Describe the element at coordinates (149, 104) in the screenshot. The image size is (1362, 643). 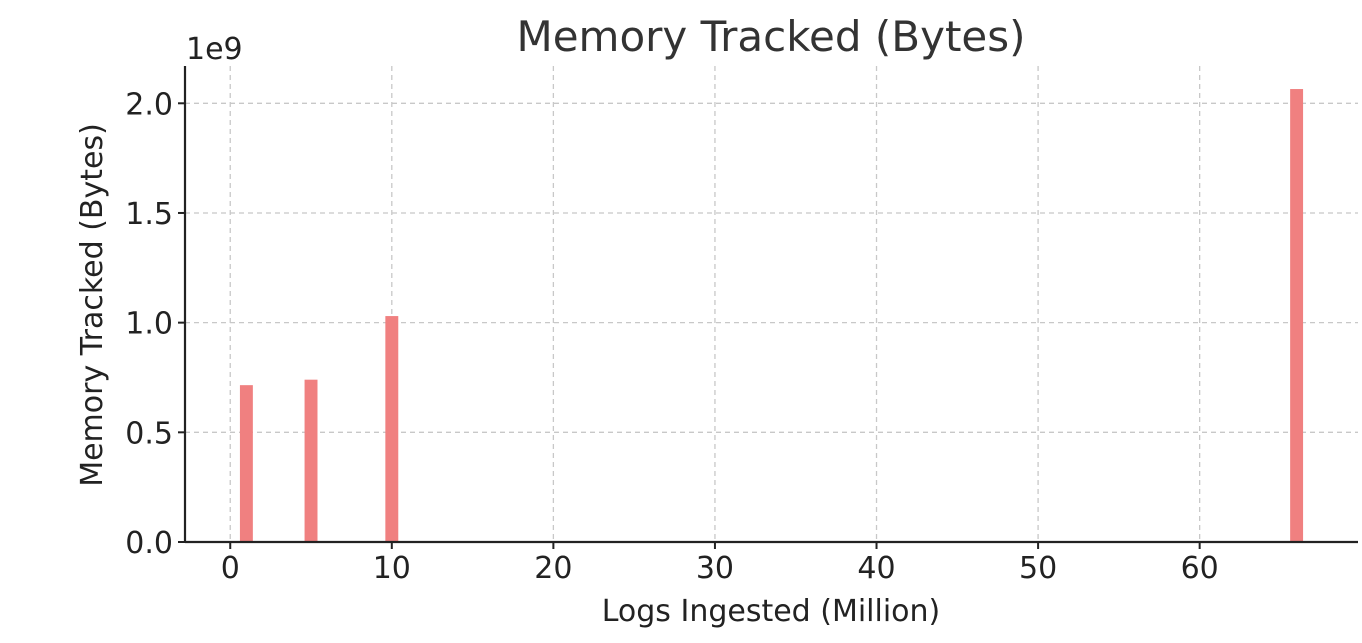
I see `y-tick-label: 2.0` at that location.